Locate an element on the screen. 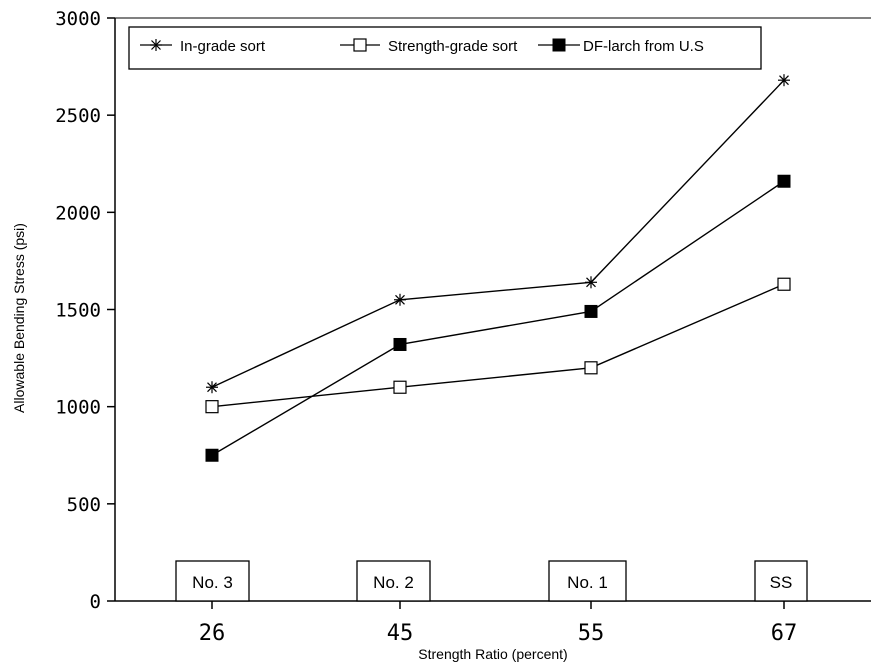 The width and height of the screenshot is (871, 662). legend-label: Strength-grade sort is located at coordinates (453, 46).